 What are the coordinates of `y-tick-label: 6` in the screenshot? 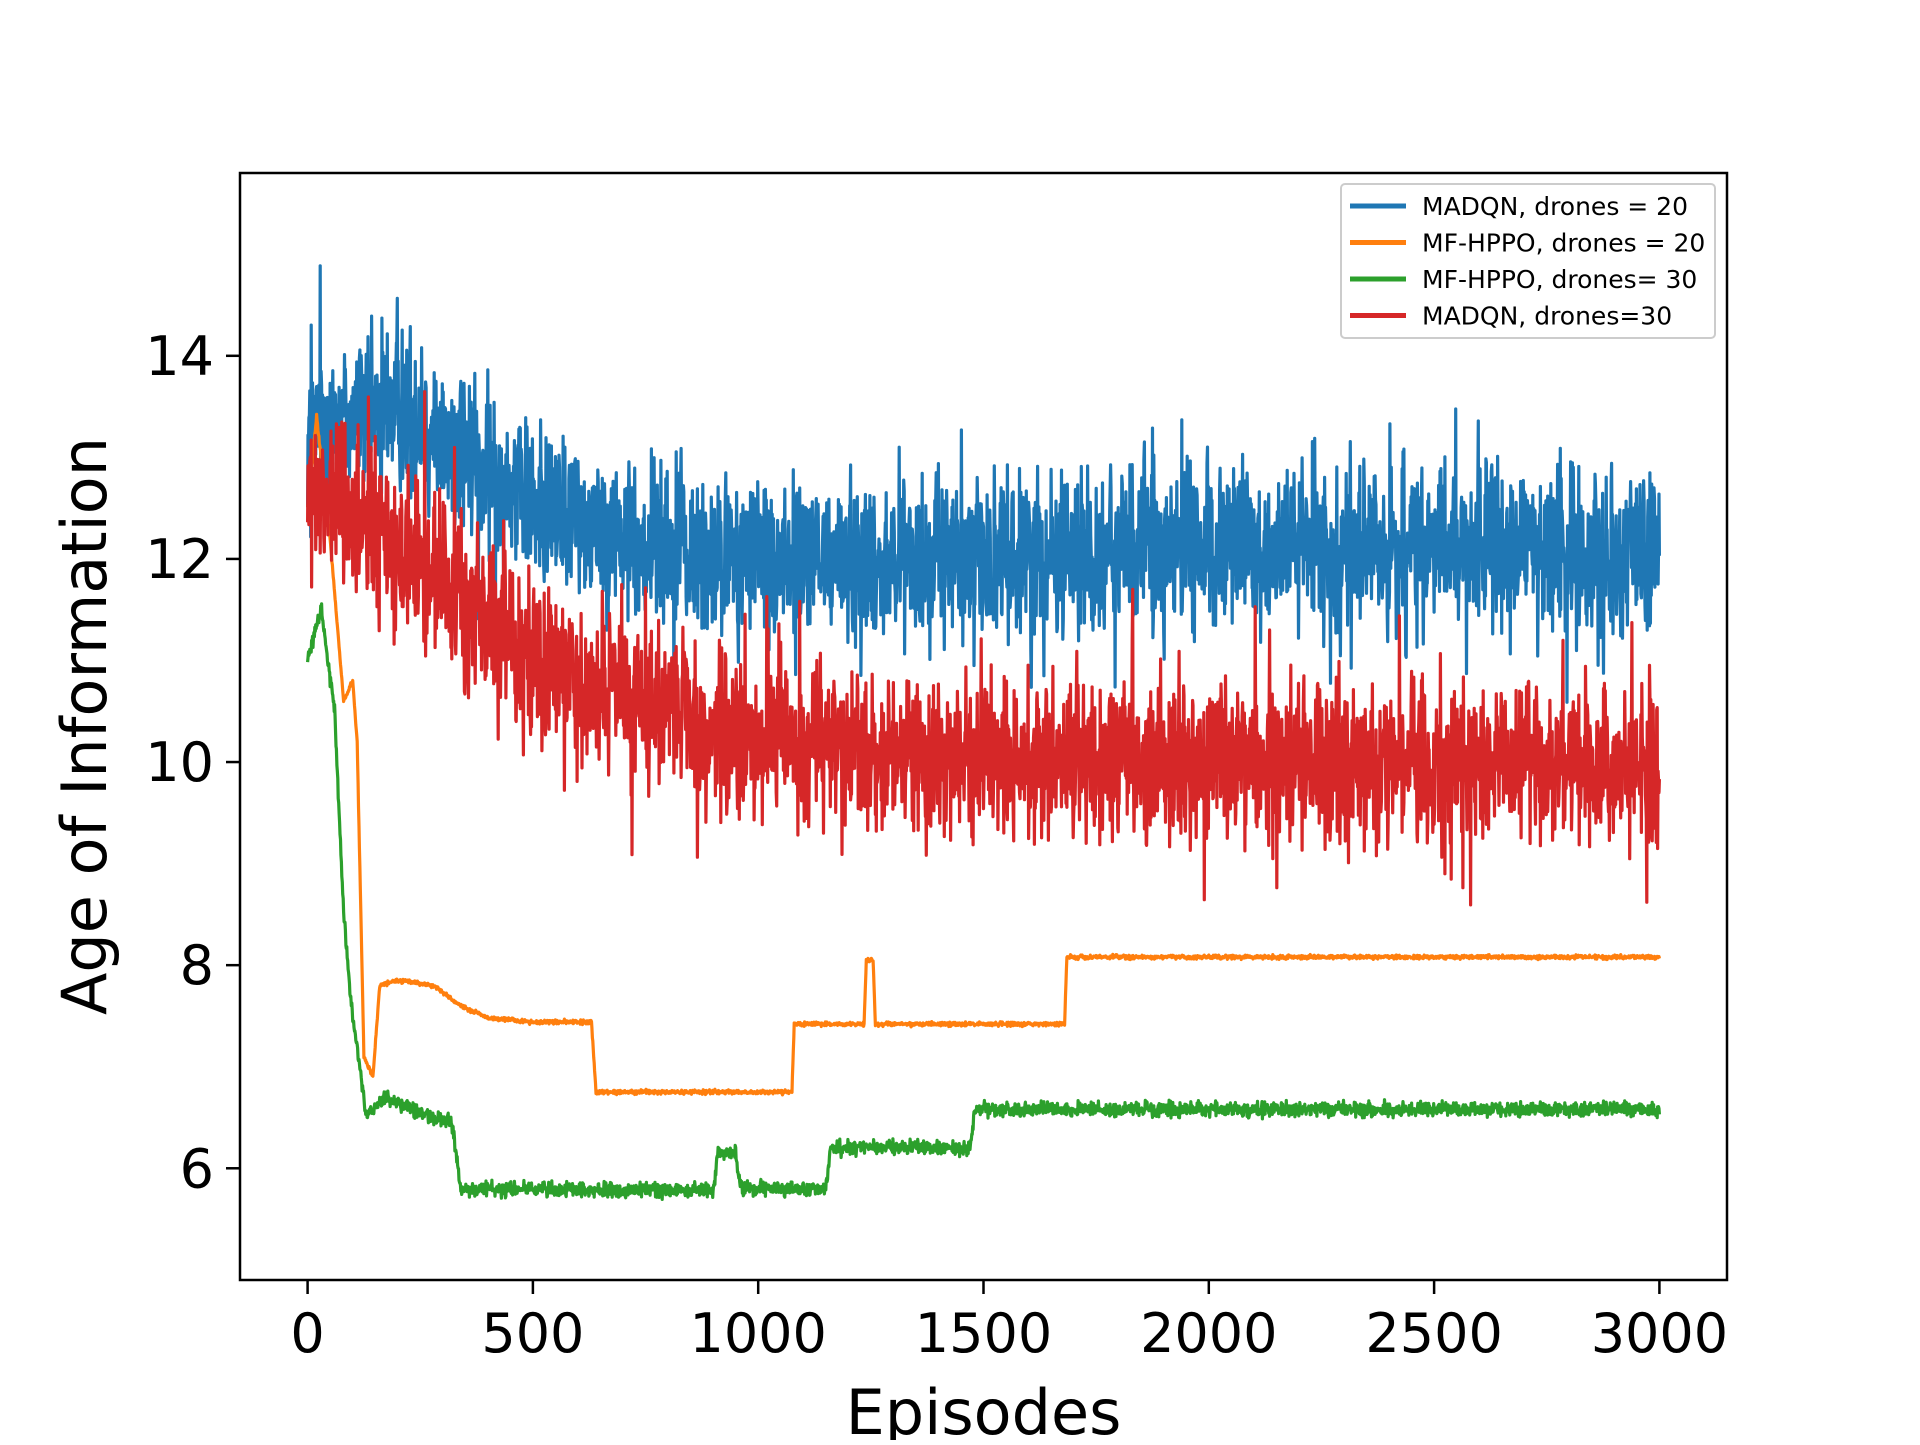 It's located at (197, 1168).